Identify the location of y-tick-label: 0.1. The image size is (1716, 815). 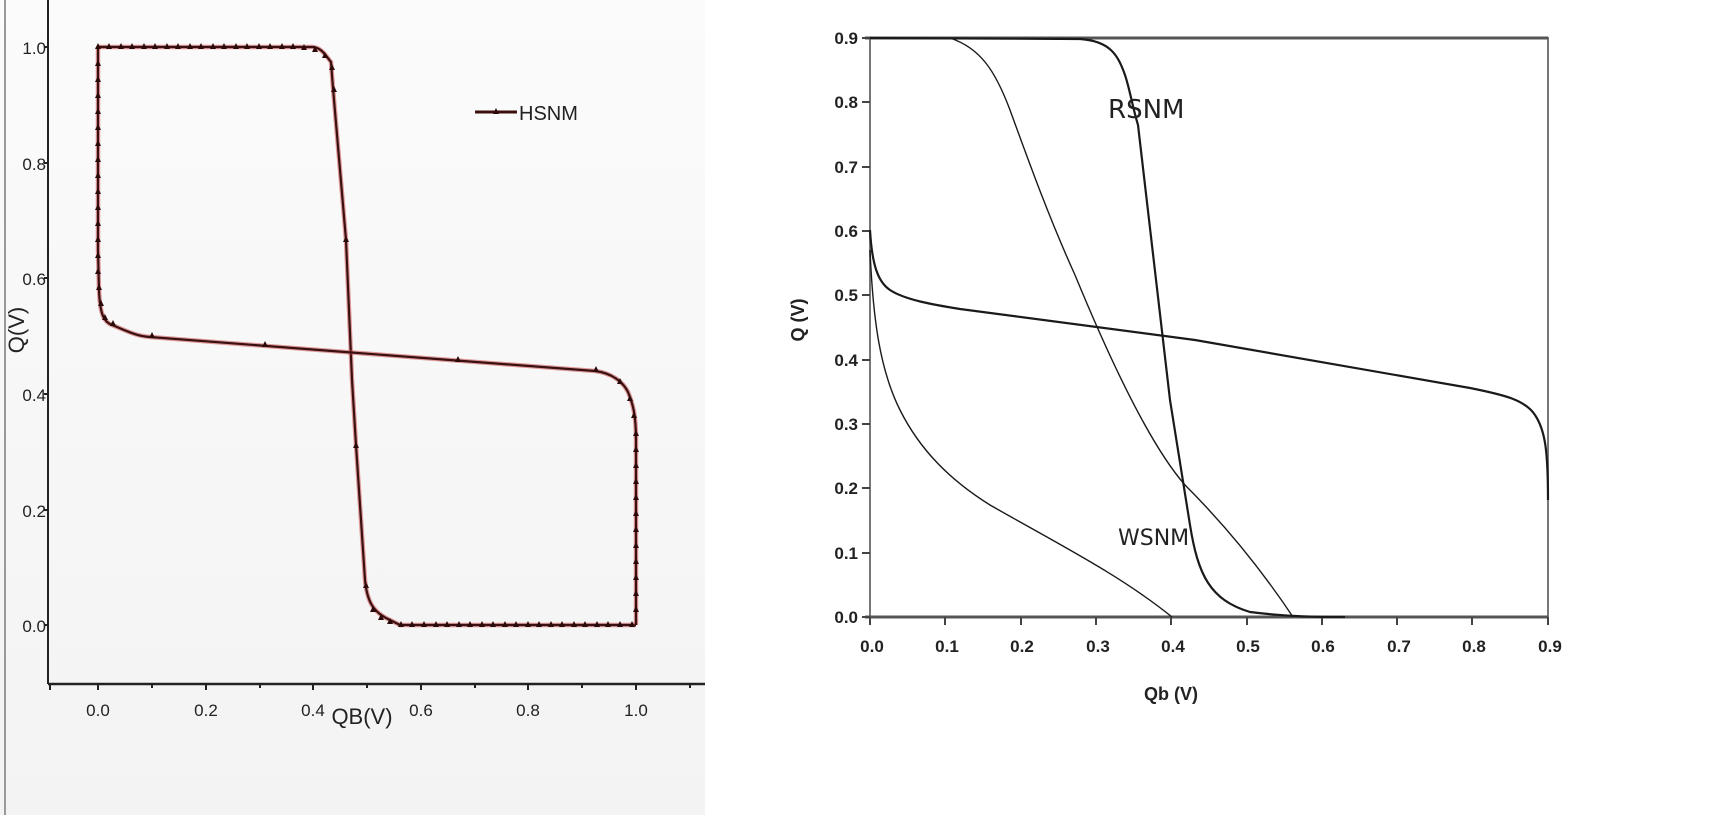
(846, 553).